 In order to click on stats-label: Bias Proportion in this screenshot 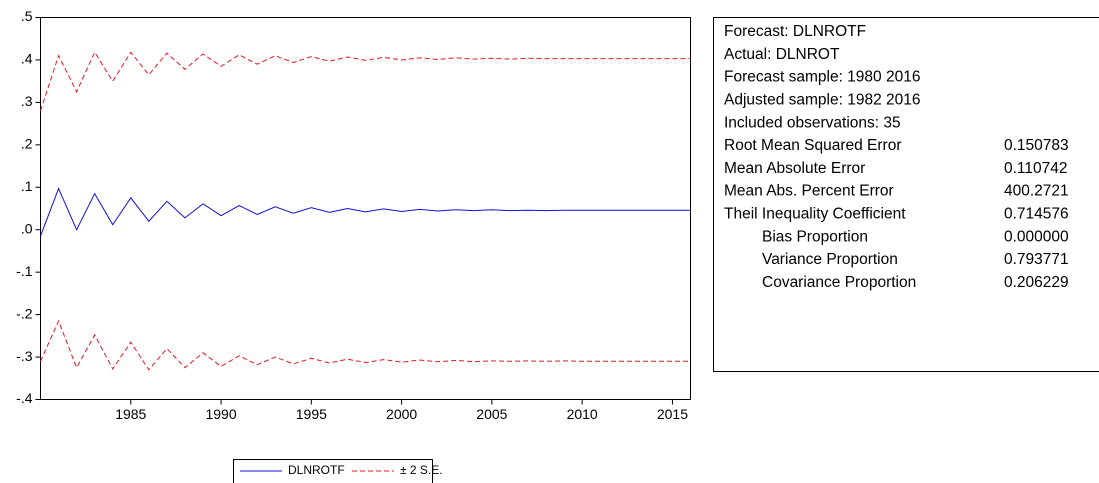, I will do `click(815, 236)`.